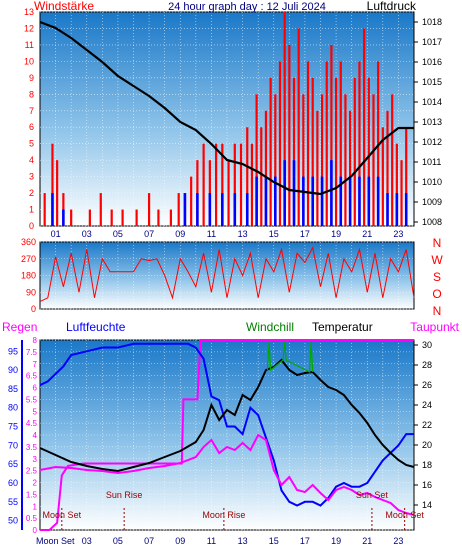  What do you see at coordinates (31, 177) in the screenshot?
I see `p1-left-tick-label-3: 3` at bounding box center [31, 177].